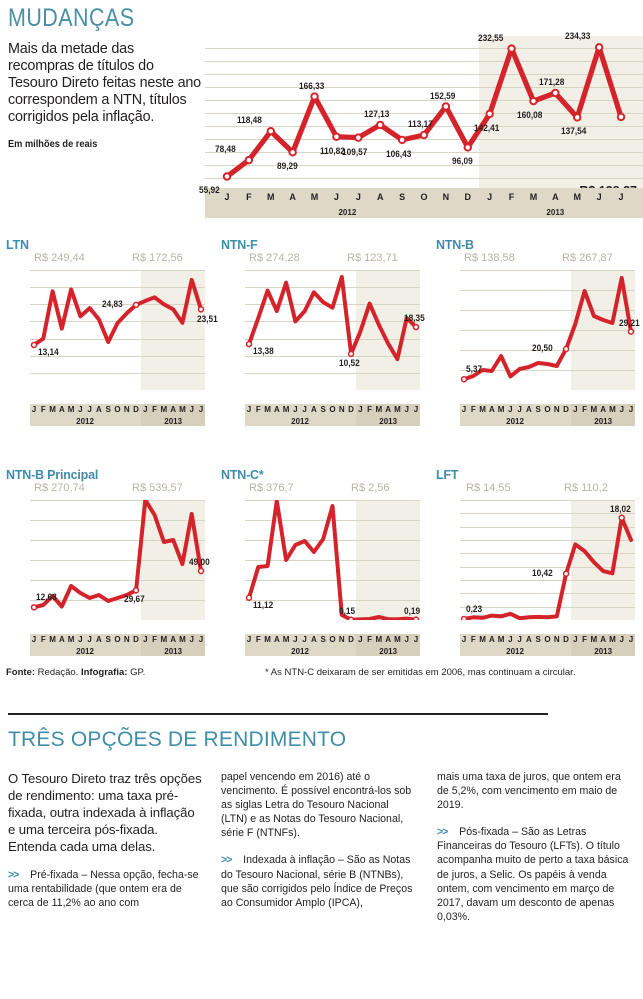 This screenshot has height=999, width=643. I want to click on chart-ntnf-xaxis: J F M A M J J A S O N D J F M A M J J 2012 2013, so click(332, 415).